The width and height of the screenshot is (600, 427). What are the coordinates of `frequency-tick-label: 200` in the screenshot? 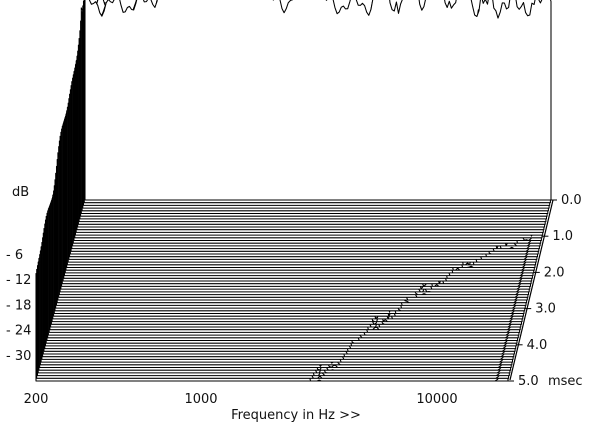 It's located at (36, 399).